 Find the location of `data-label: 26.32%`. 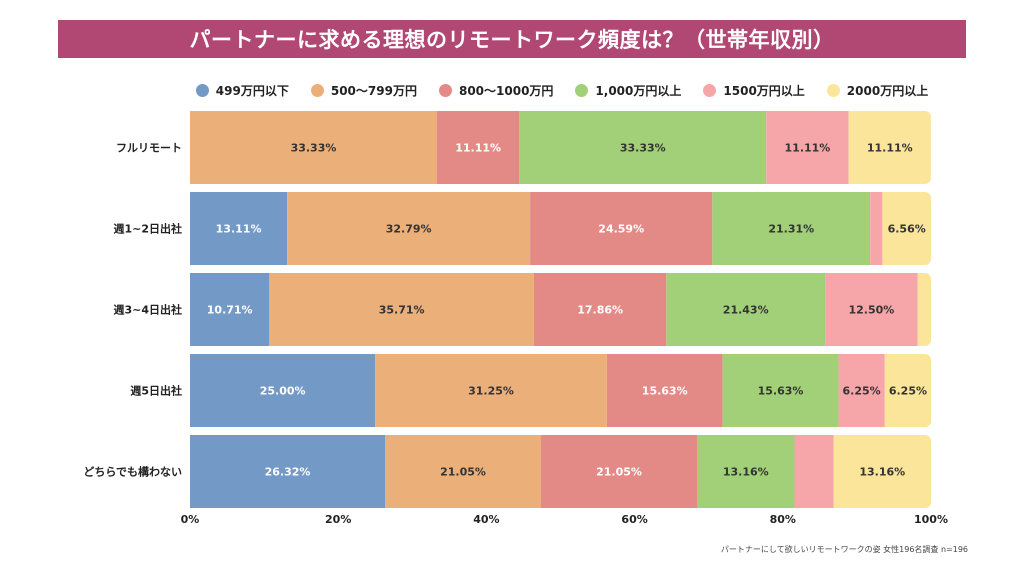

data-label: 26.32% is located at coordinates (288, 472).